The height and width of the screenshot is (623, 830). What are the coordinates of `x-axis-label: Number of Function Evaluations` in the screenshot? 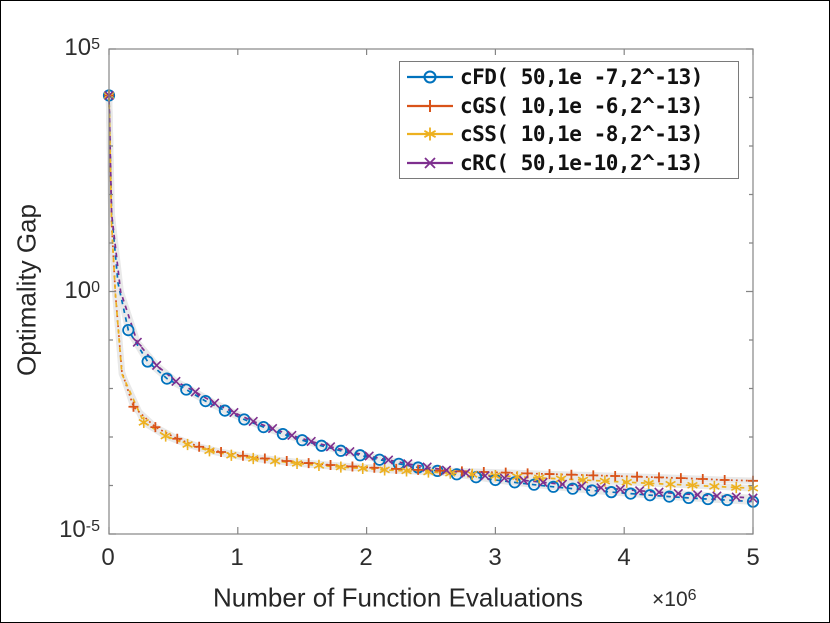 It's located at (398, 597).